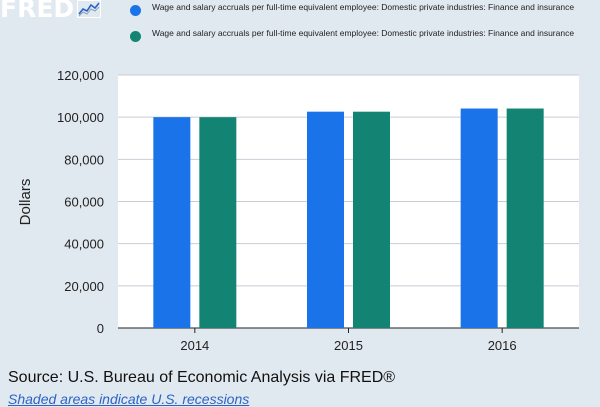  Describe the element at coordinates (37, 11) in the screenshot. I see `fred-logo-text: FRED` at that location.